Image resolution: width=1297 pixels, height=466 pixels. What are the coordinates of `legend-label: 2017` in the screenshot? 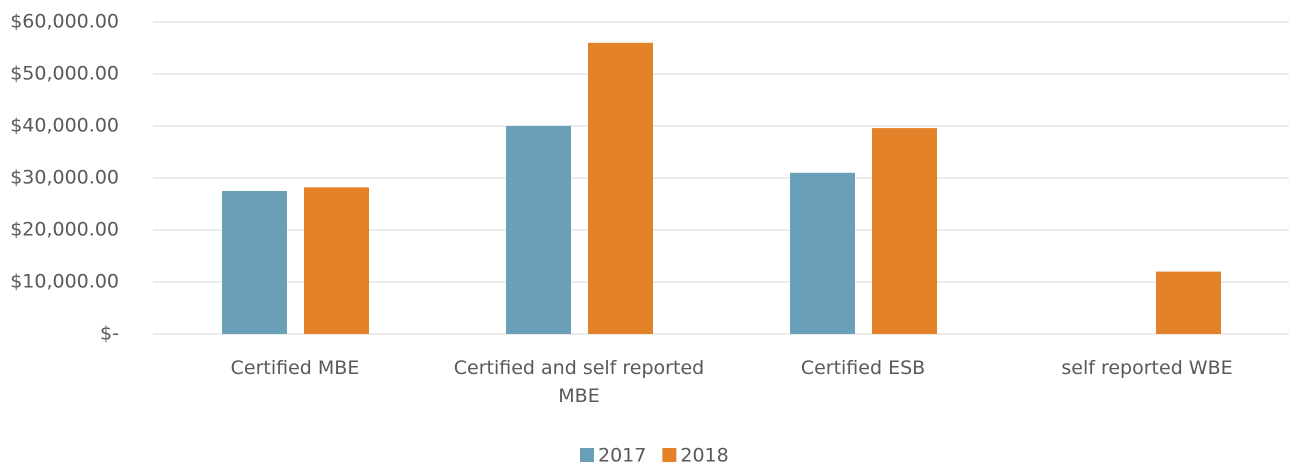 It's located at (622, 455).